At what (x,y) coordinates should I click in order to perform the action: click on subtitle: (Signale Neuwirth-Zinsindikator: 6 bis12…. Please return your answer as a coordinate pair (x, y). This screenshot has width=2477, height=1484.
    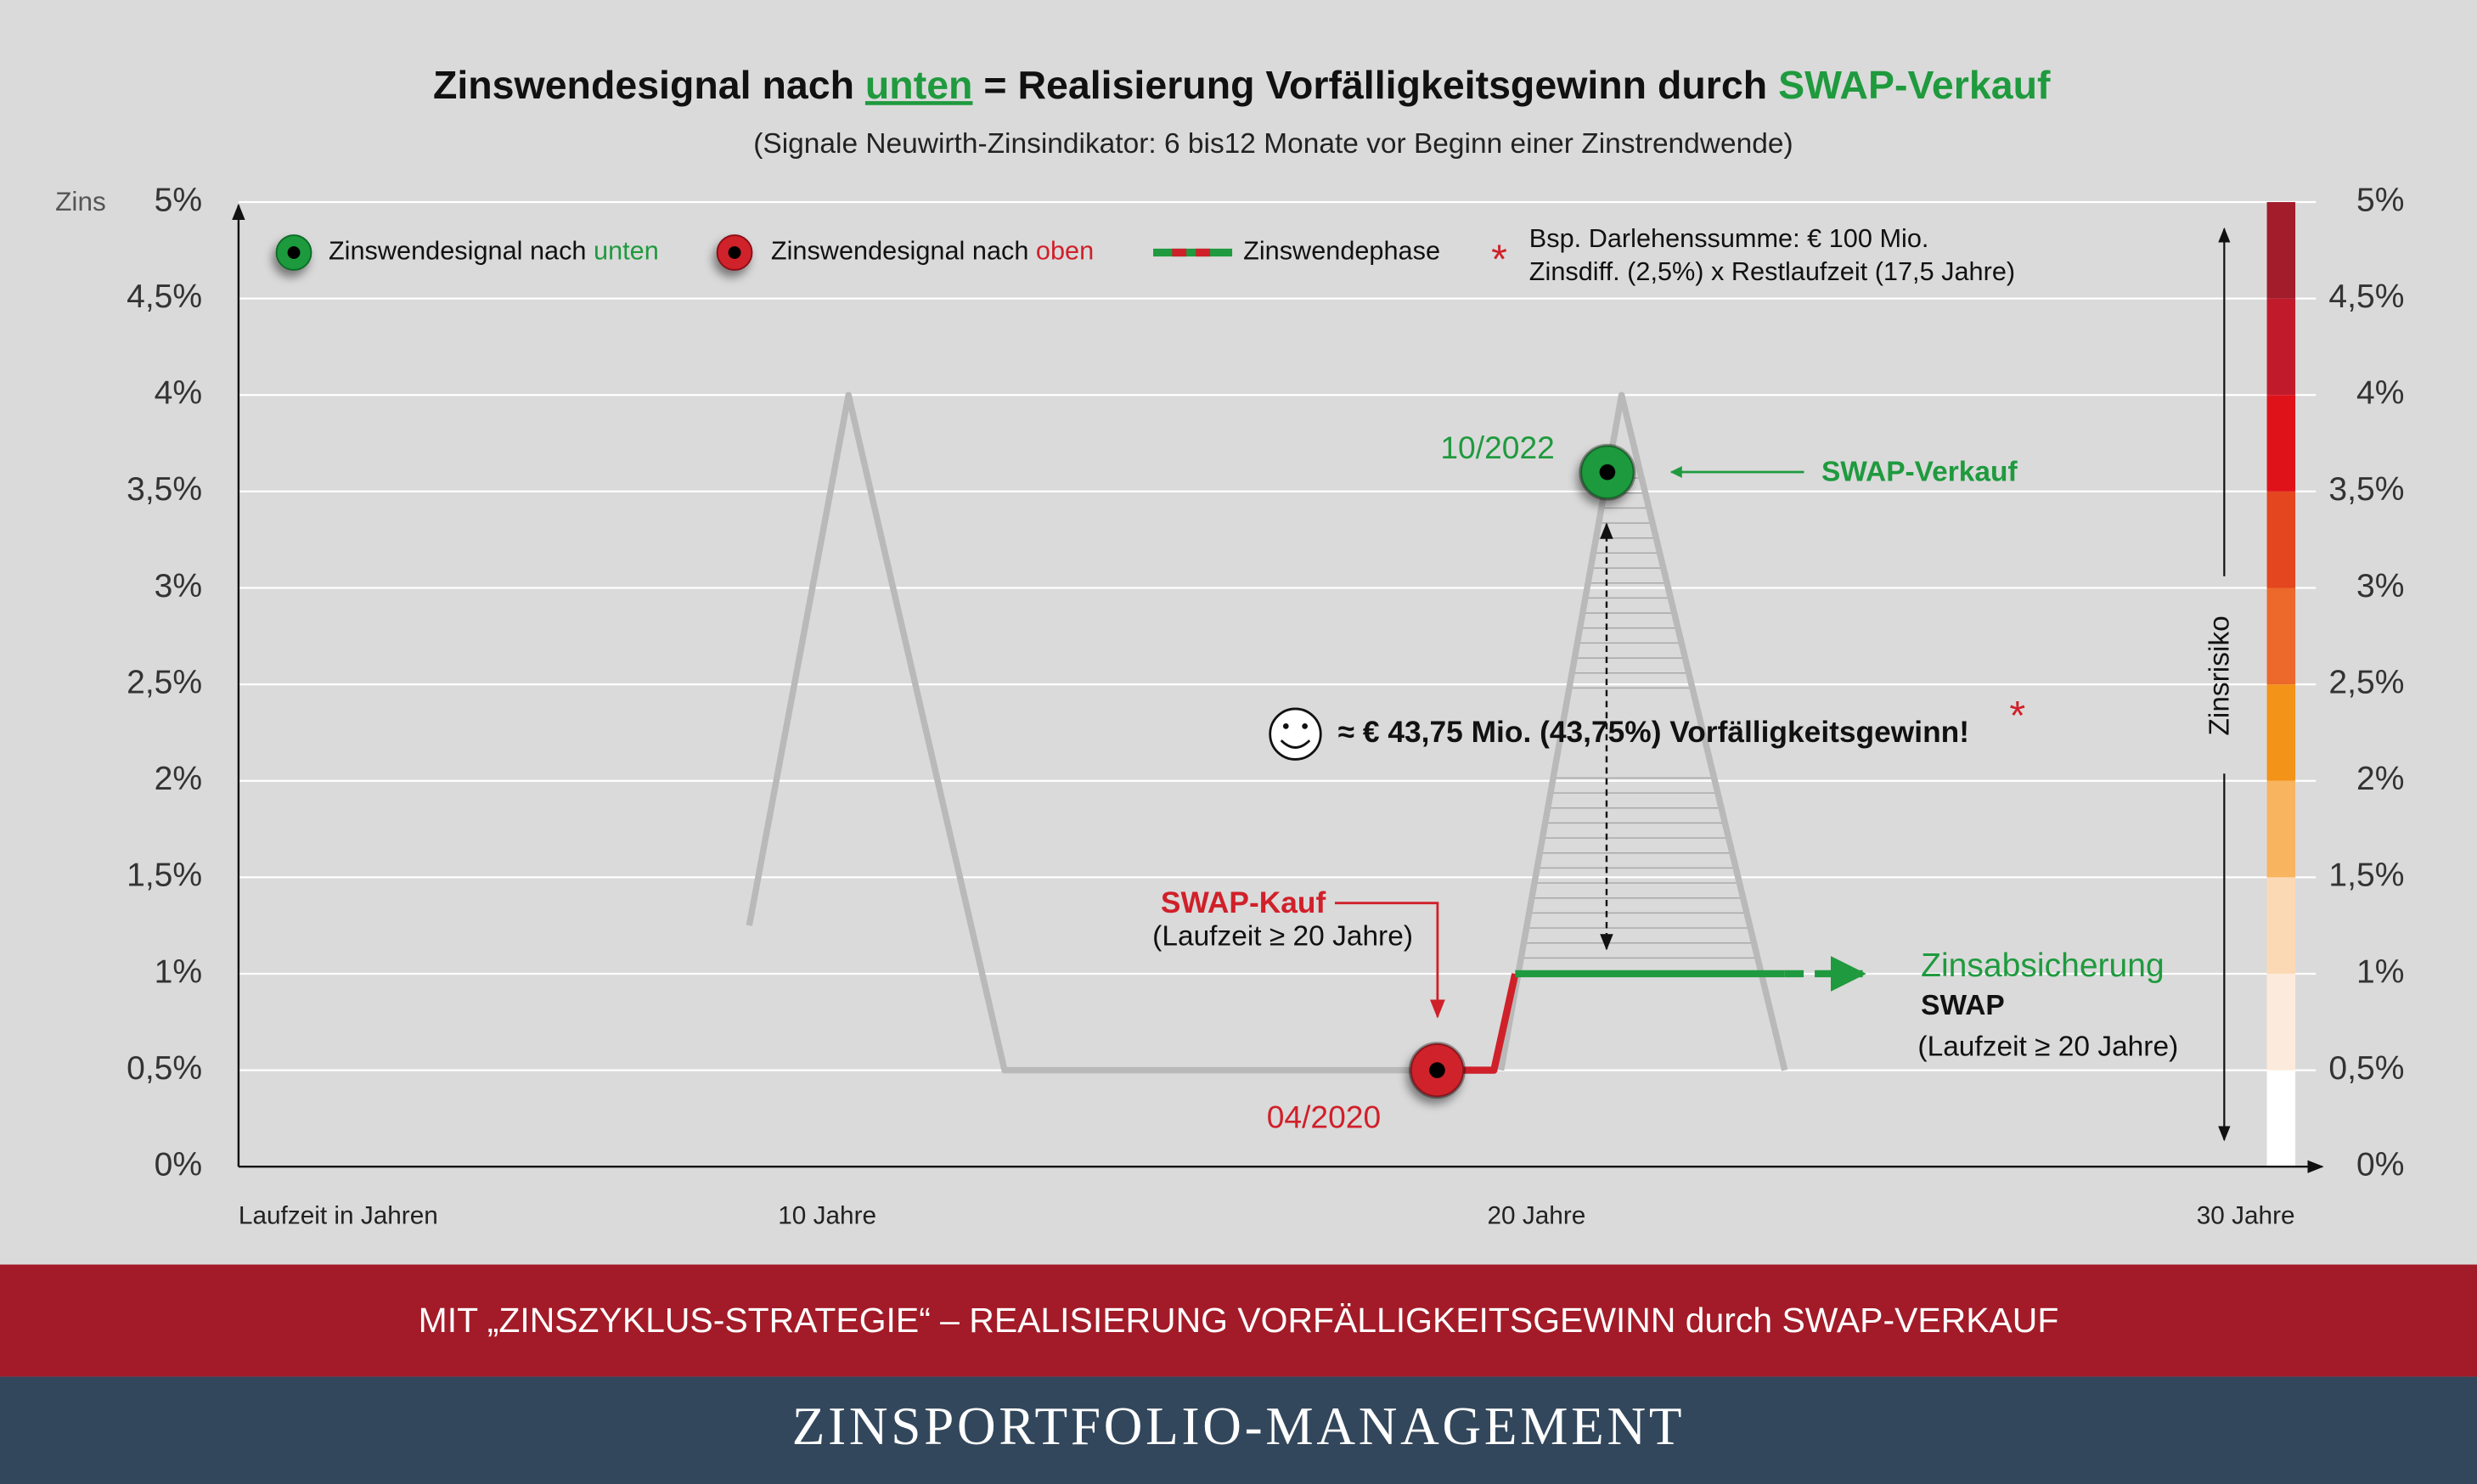
    Looking at the image, I should click on (1273, 144).